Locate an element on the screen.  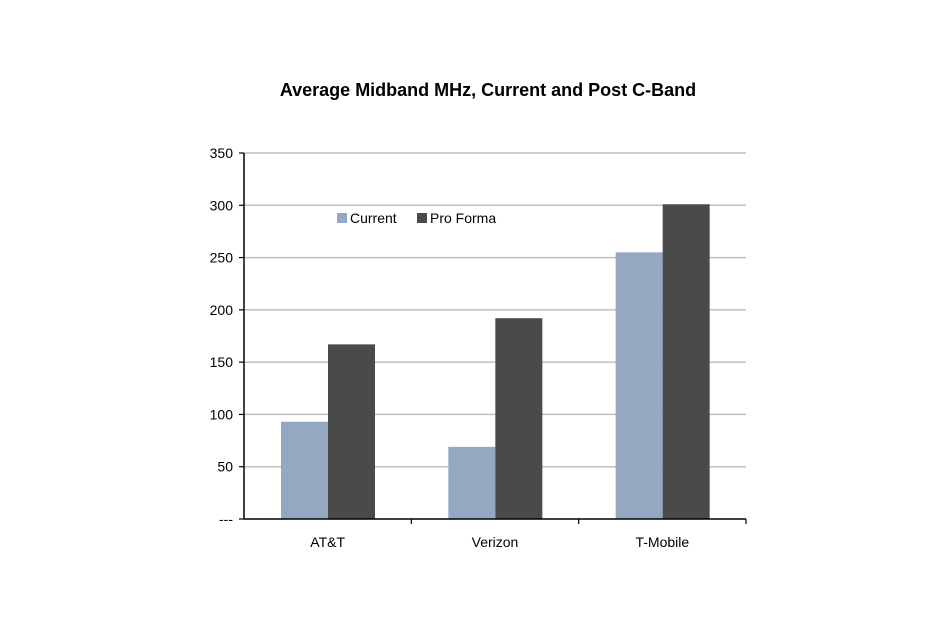
legend: Current Pro Forma is located at coordinates (416, 218).